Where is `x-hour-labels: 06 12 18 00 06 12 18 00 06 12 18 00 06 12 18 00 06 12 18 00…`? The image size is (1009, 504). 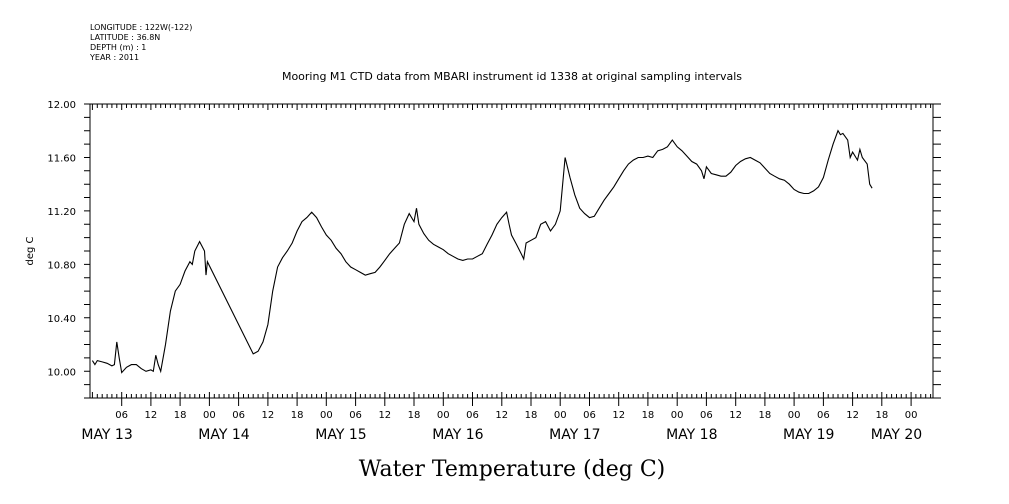 x-hour-labels: 06 12 18 00 06 12 18 00 06 12 18 00 06 12 18 00 06 12 18 00… is located at coordinates (516, 415).